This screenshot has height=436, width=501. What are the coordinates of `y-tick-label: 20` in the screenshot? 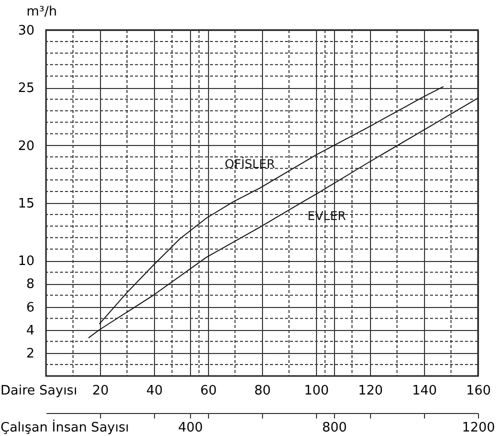 It's located at (26, 146).